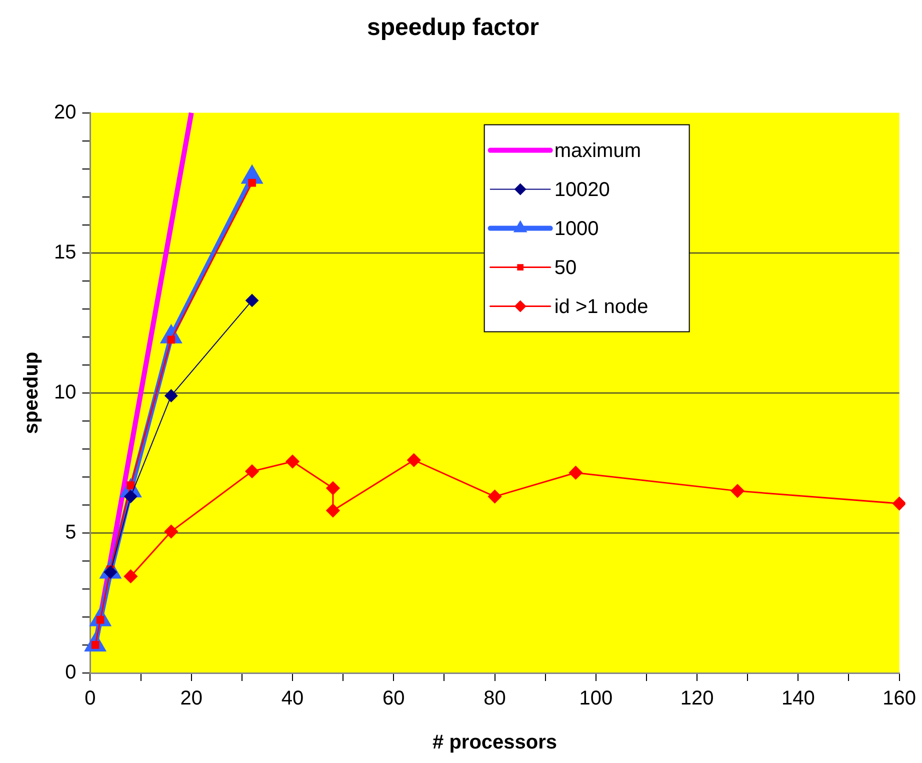 This screenshot has height=763, width=922. Describe the element at coordinates (597, 151) in the screenshot. I see `legend-label: maximum` at that location.